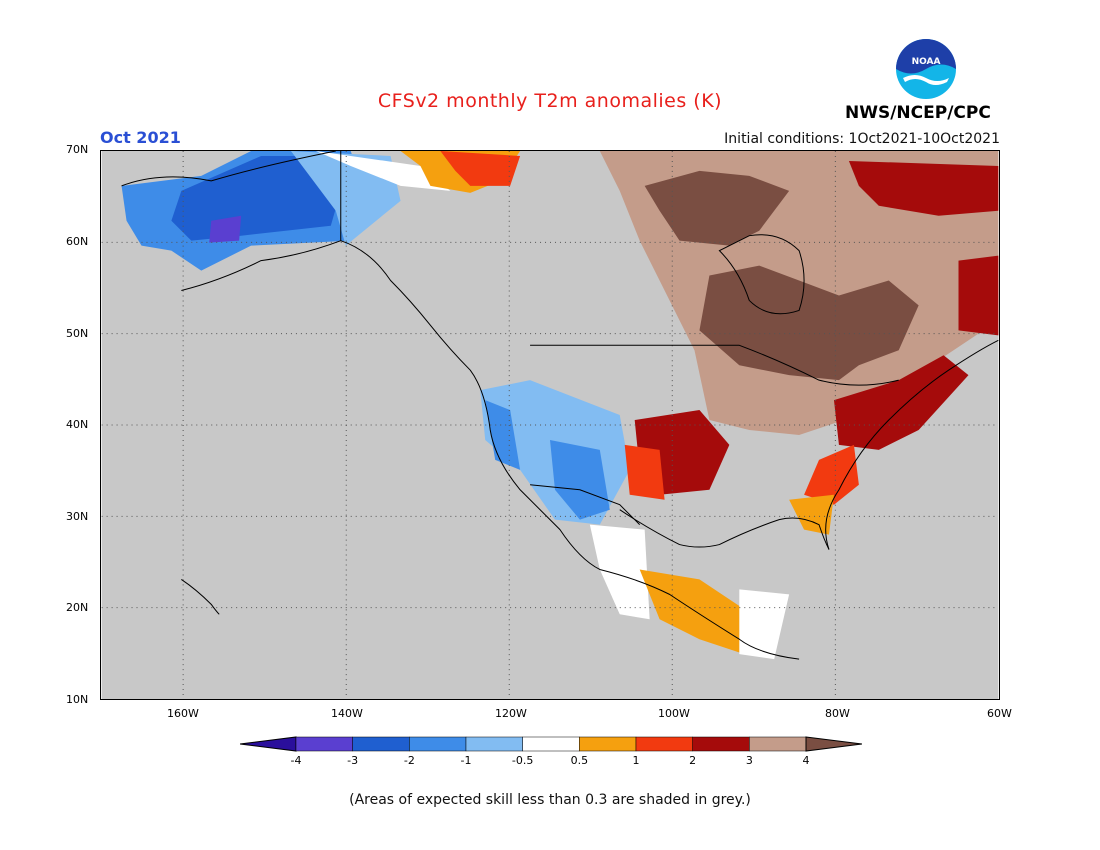 Image resolution: width=1100 pixels, height=850 pixels. What do you see at coordinates (923, 188) in the screenshot?
I see `anomaly-greenland-red` at bounding box center [923, 188].